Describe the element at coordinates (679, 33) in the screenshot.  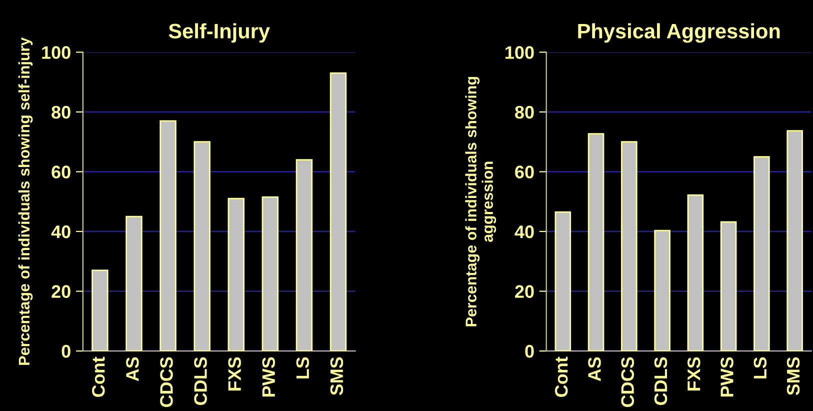
I see `chart-title: Physical Aggression` at that location.